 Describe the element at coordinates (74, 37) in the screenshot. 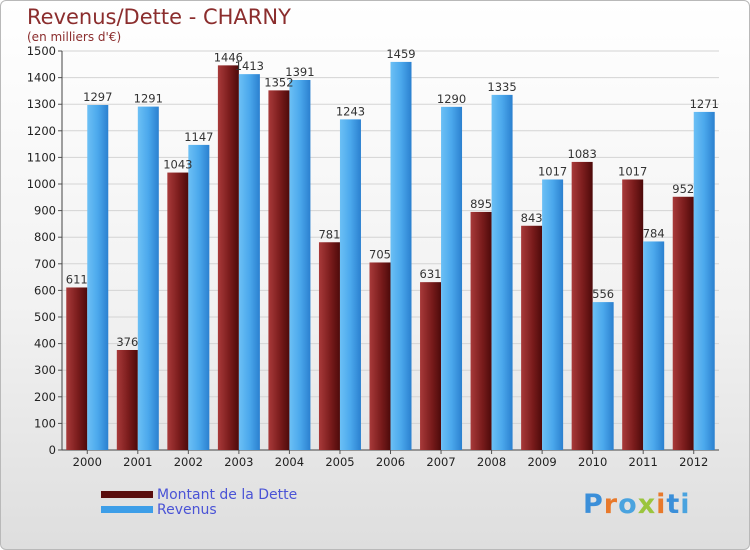

I see `chart-subtitle: (en milliers d'€)` at that location.